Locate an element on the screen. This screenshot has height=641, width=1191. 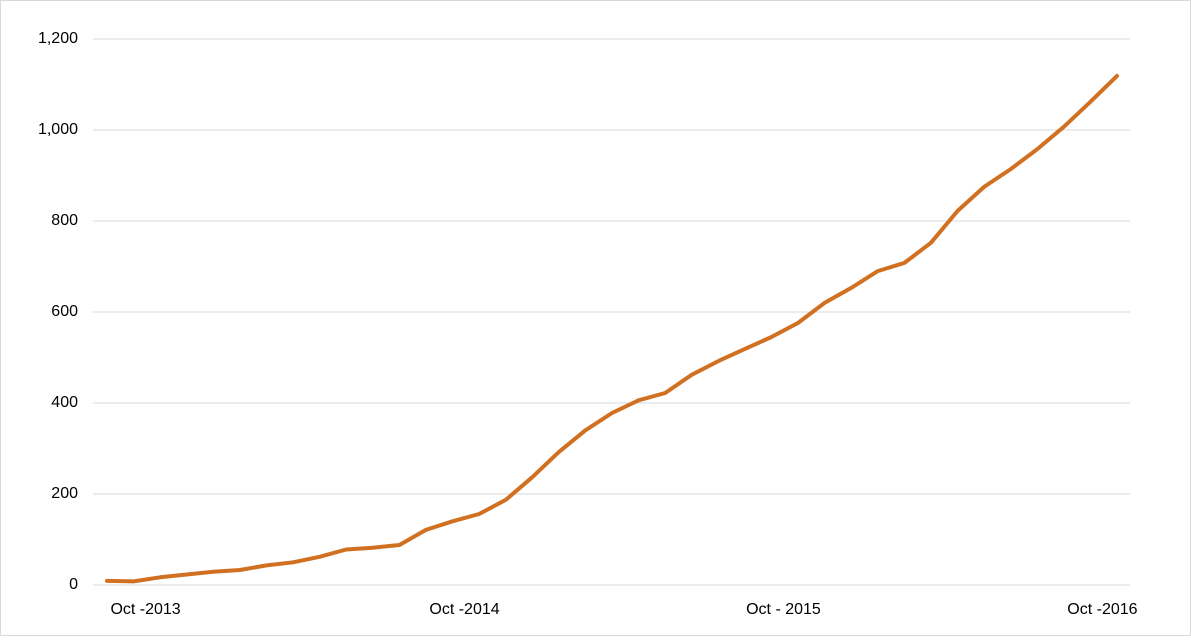
x-tick-label: Oct -2016 is located at coordinates (1102, 609).